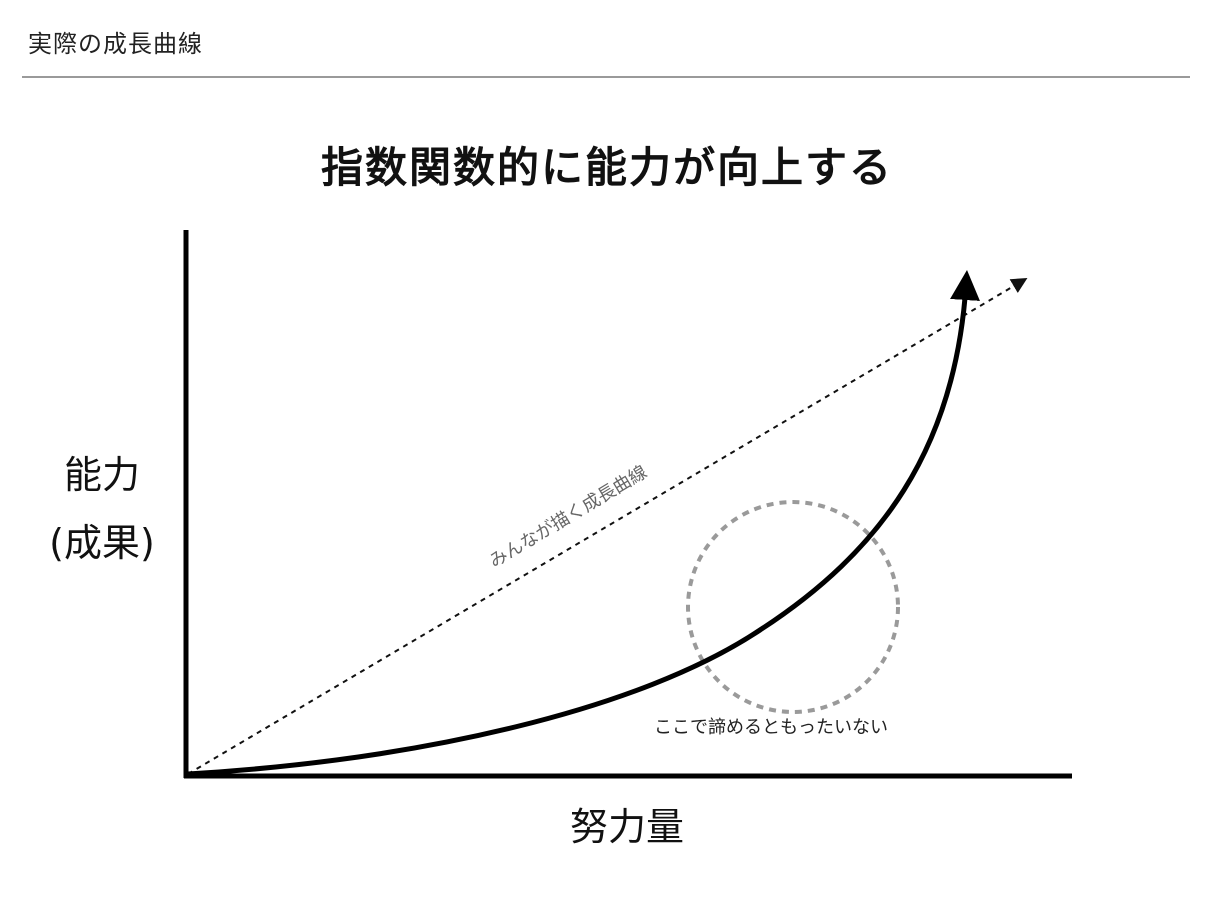 Image resolution: width=1214 pixels, height=922 pixels. What do you see at coordinates (771, 727) in the screenshot?
I see `give-up-note: ここで諦めるともったいない` at bounding box center [771, 727].